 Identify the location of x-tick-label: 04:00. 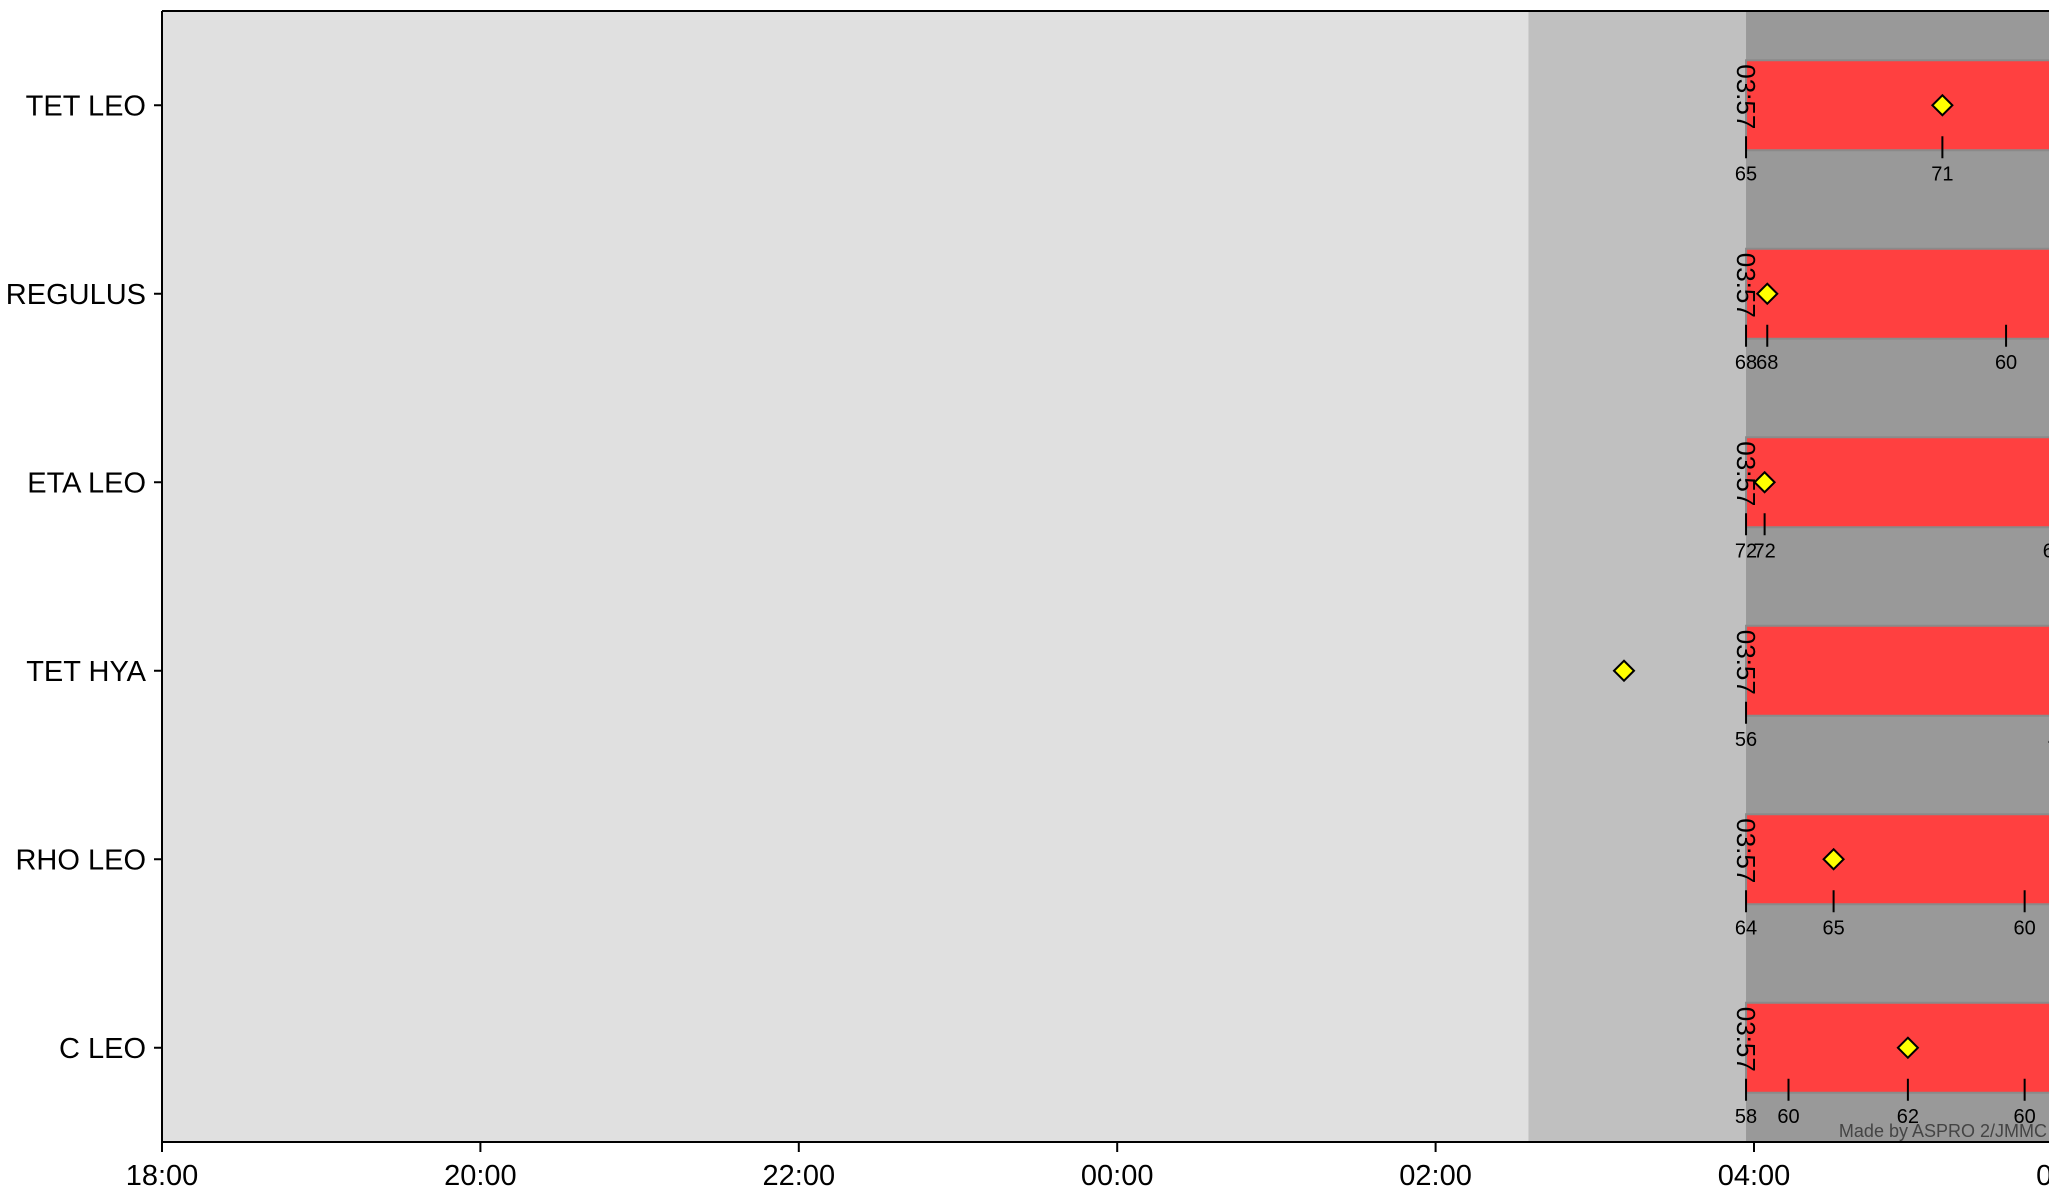
(1754, 1176).